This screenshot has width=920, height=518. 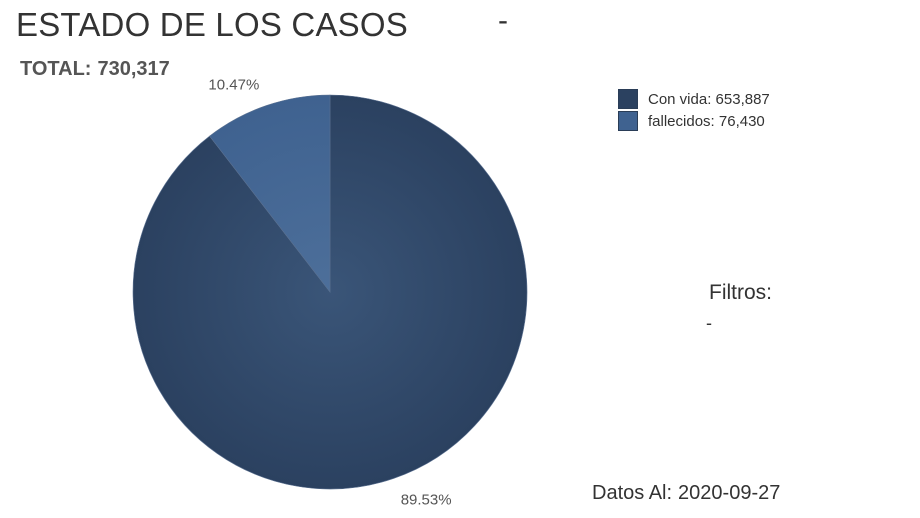 What do you see at coordinates (709, 323) in the screenshot?
I see `filters-value: -` at bounding box center [709, 323].